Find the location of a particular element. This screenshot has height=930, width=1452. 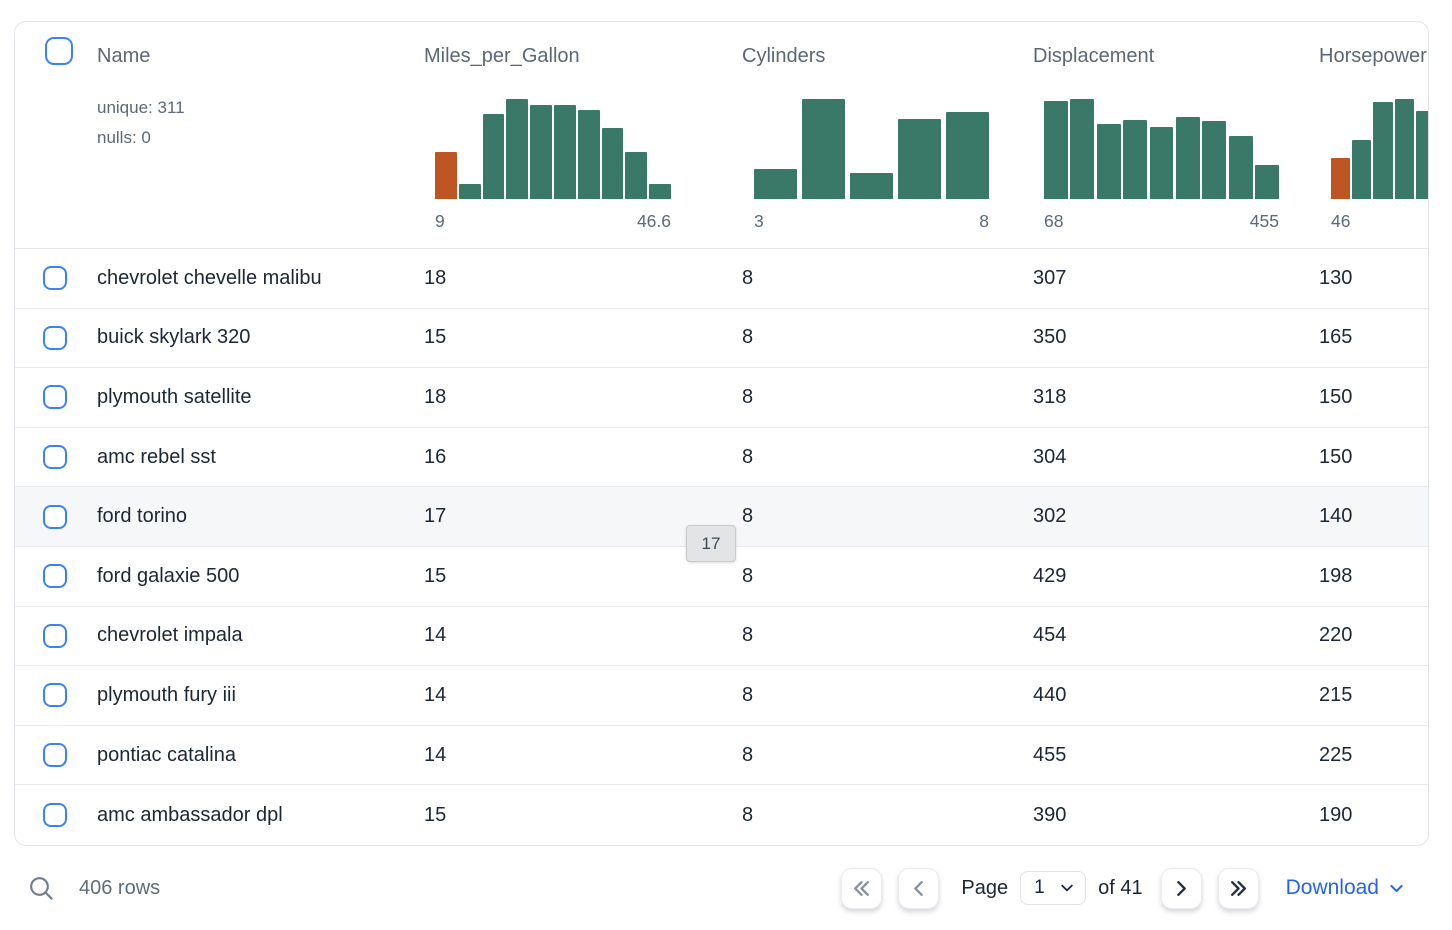

table-footer: 406 rows Page 1 of 41 is located at coordinates (721, 888).